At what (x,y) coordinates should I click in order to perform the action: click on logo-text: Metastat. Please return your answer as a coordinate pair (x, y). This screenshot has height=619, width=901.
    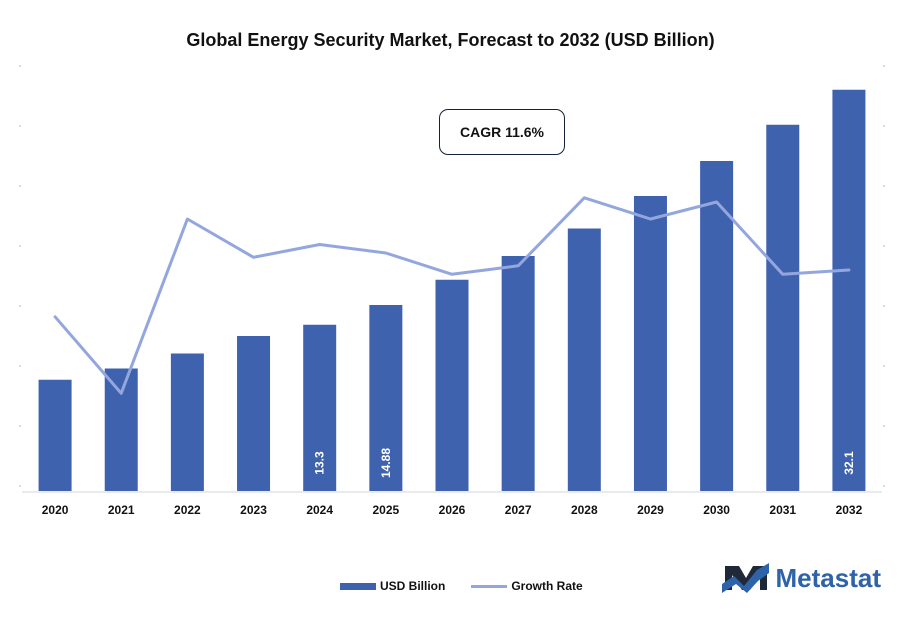
    Looking at the image, I should click on (828, 577).